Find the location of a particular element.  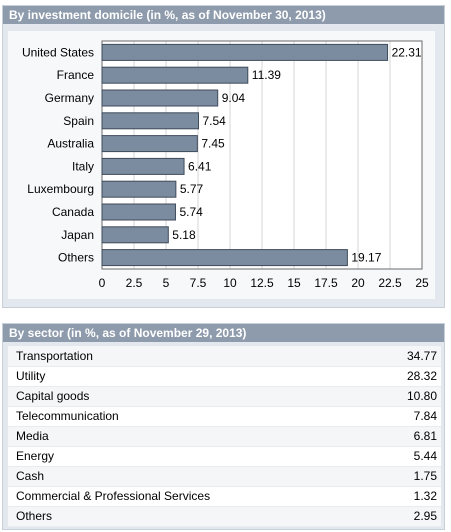

category-label: Australia is located at coordinates (70, 144).